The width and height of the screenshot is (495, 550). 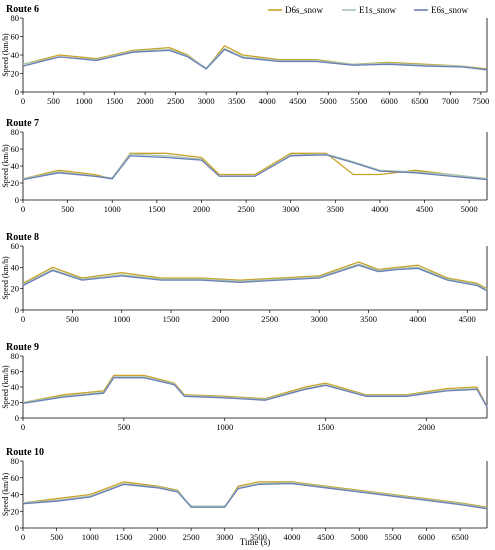 I want to click on x-tick-label: 7000, so click(x=450, y=101).